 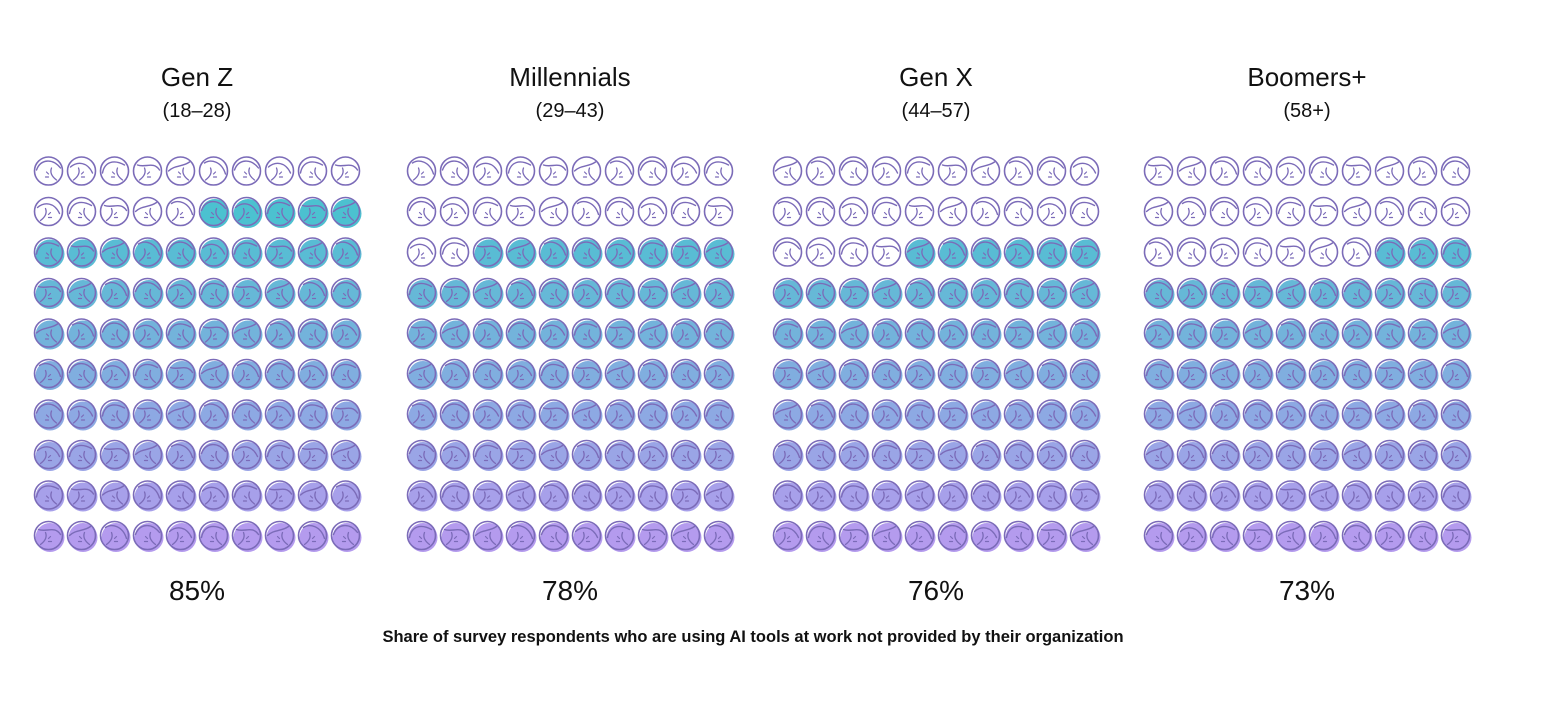 What do you see at coordinates (570, 111) in the screenshot?
I see `group-age-range: (29–43)` at bounding box center [570, 111].